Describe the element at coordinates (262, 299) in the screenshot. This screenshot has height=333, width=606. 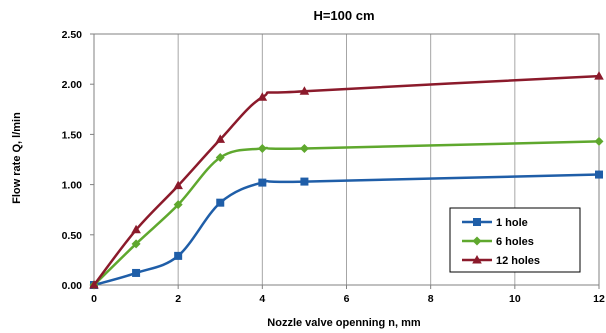
I see `x-tick-label: 4` at that location.